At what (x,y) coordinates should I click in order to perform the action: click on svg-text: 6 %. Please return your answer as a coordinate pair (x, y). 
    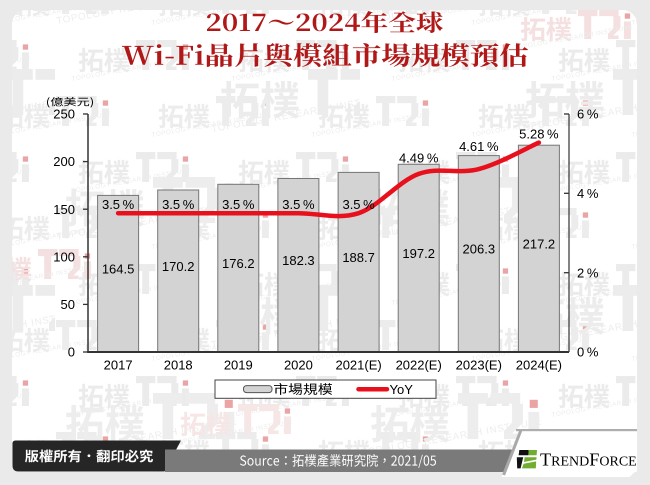
    Looking at the image, I should click on (588, 114).